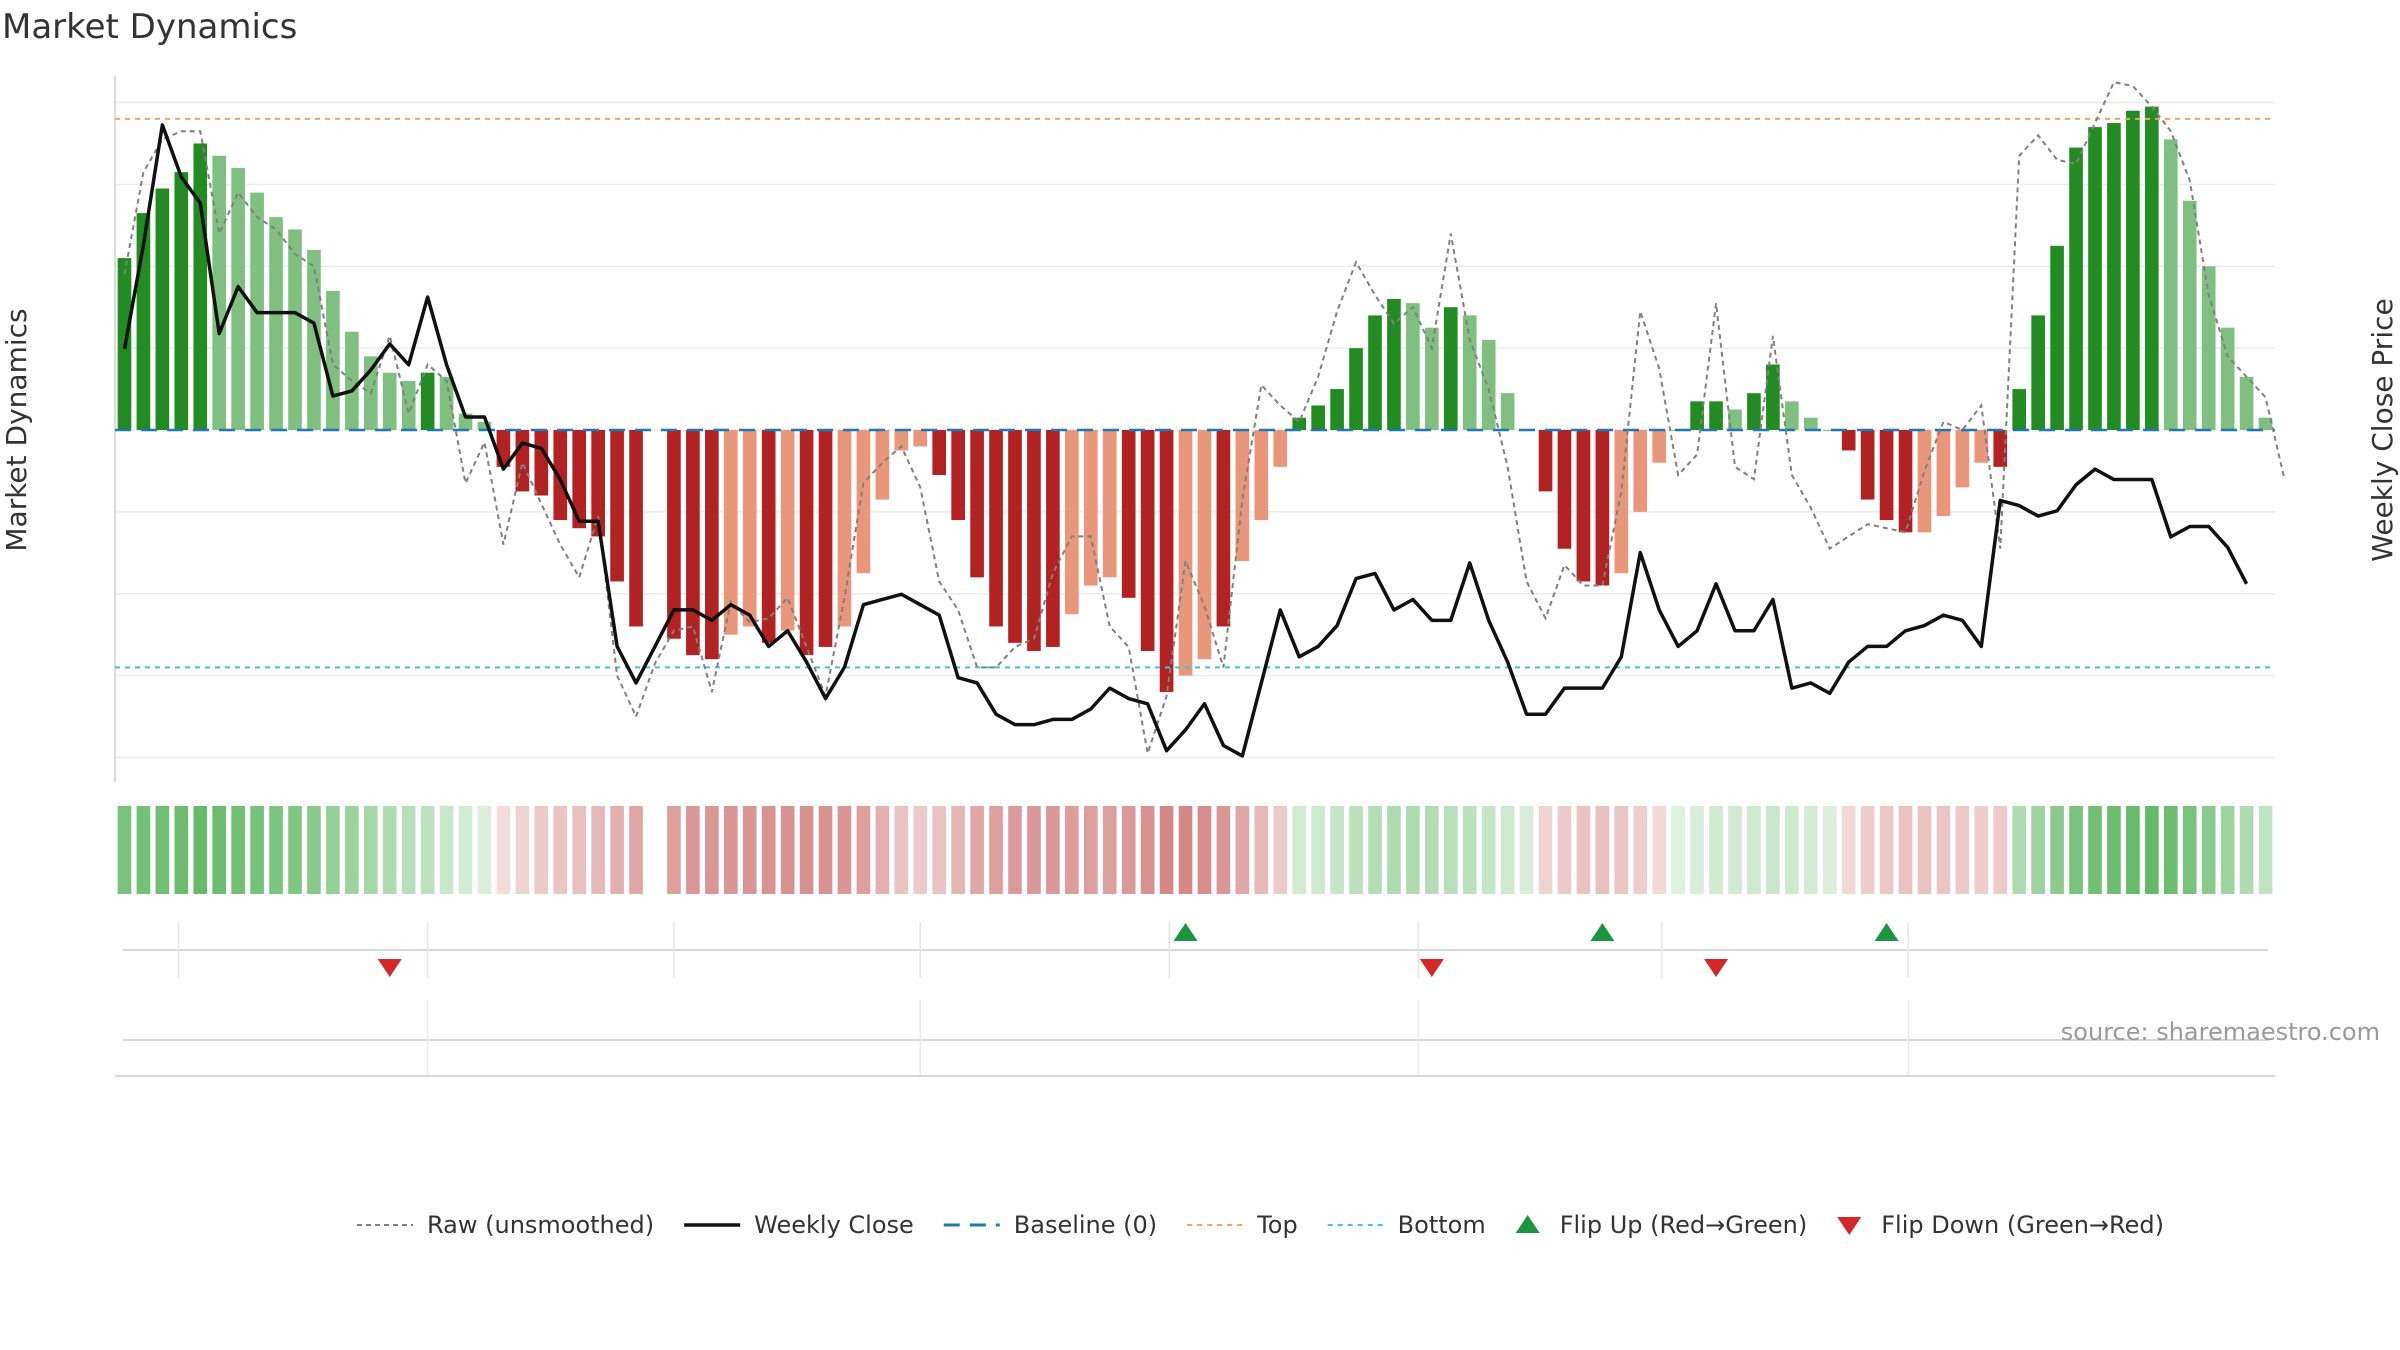 This screenshot has width=2400, height=1350. What do you see at coordinates (1527, 1224) in the screenshot?
I see `legend-swatch` at bounding box center [1527, 1224].